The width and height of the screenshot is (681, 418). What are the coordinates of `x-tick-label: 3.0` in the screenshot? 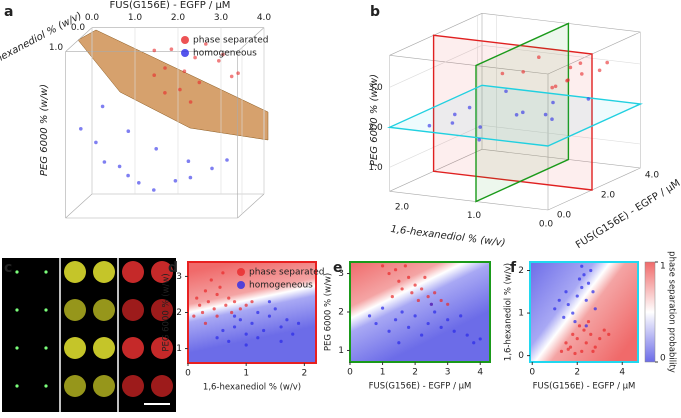 It's located at (221, 18).